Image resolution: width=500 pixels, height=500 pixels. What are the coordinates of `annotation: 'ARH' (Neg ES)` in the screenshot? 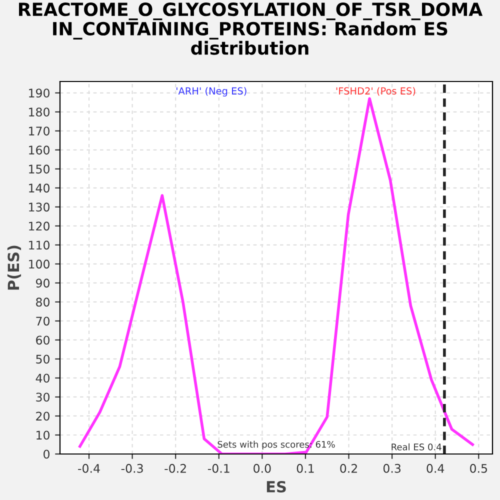 It's located at (211, 91).